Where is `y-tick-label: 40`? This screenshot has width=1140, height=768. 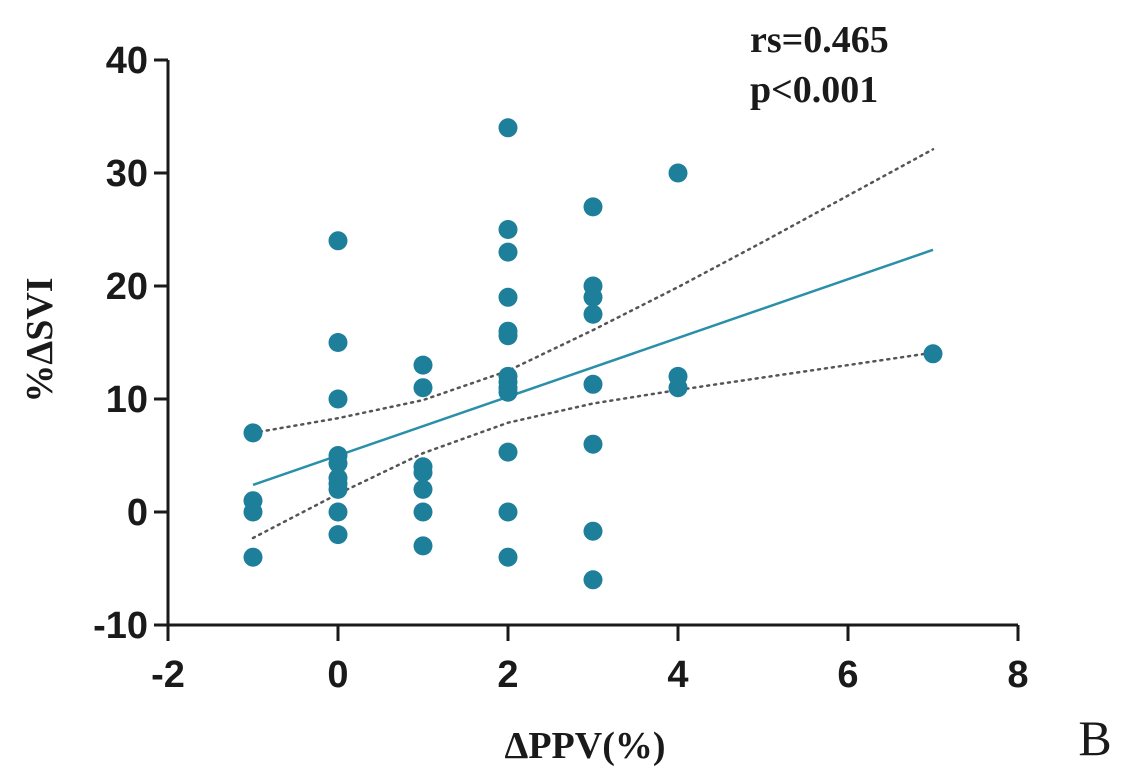
y-tick-label: 40 is located at coordinates (127, 61).